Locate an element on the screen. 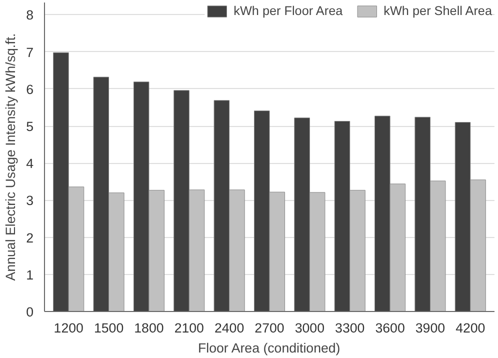  x-tick-label: 2100 is located at coordinates (189, 328).